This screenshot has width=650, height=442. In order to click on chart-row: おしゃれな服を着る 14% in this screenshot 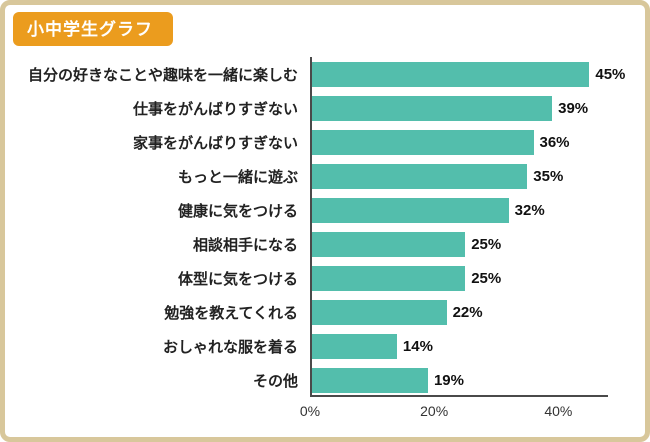, I will do `click(306, 346)`.